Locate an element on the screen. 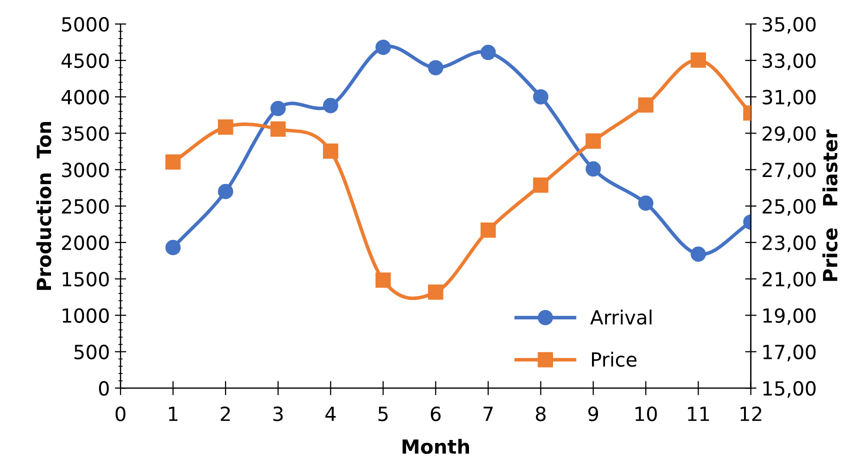  legend-label: Arrival is located at coordinates (621, 317).